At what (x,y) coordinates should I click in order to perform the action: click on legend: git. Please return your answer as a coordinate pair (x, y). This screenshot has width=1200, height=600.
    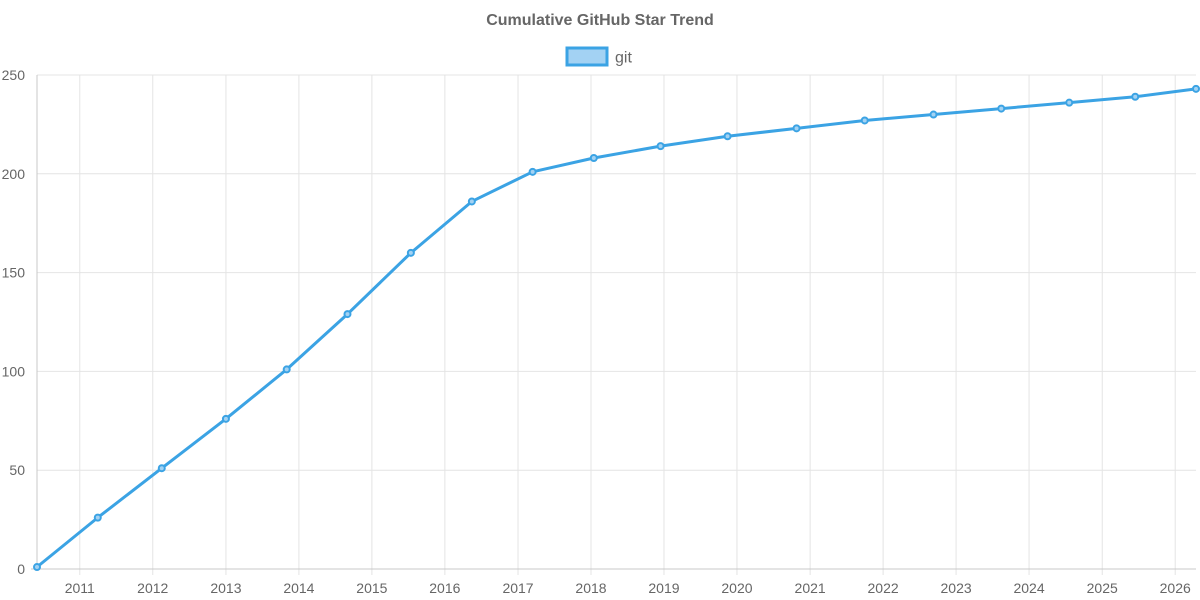
    Looking at the image, I should click on (598, 56).